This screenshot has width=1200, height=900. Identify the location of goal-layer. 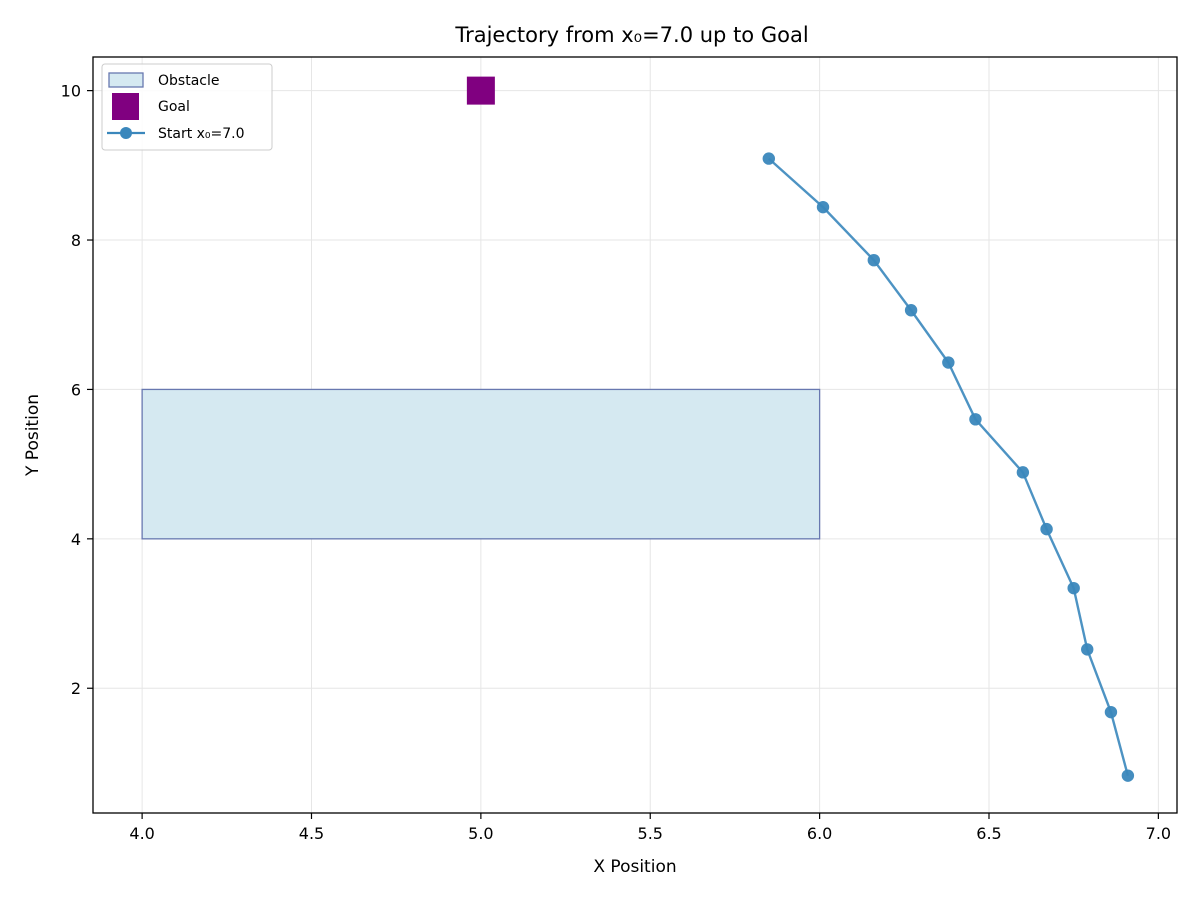
(480, 90).